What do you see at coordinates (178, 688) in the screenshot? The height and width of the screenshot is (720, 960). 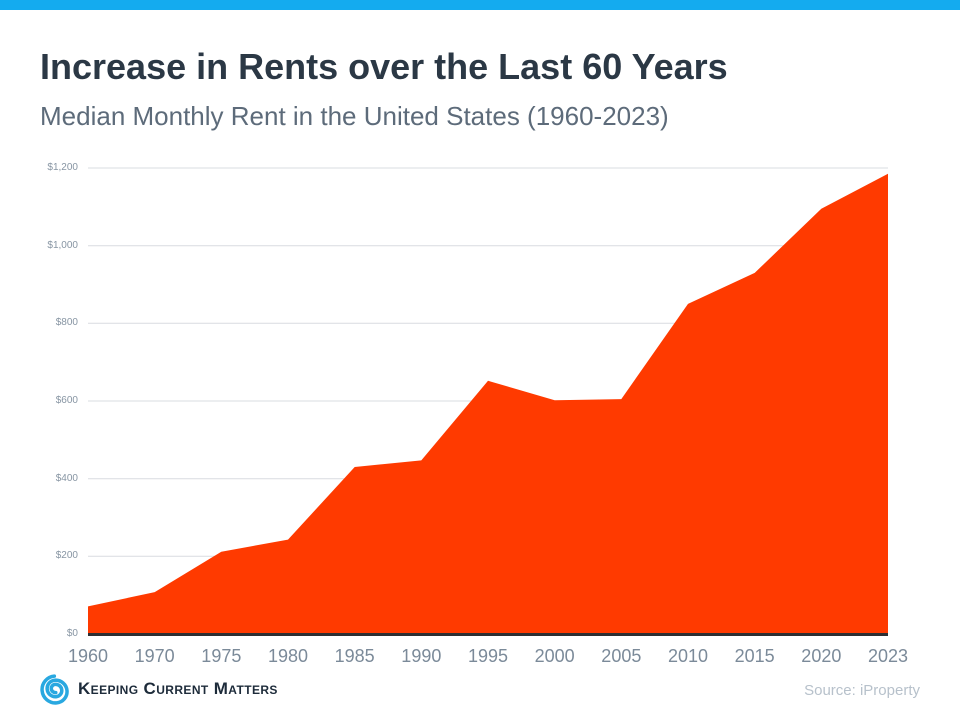 I see `kcm-logo-text: Keeping Current Matters` at bounding box center [178, 688].